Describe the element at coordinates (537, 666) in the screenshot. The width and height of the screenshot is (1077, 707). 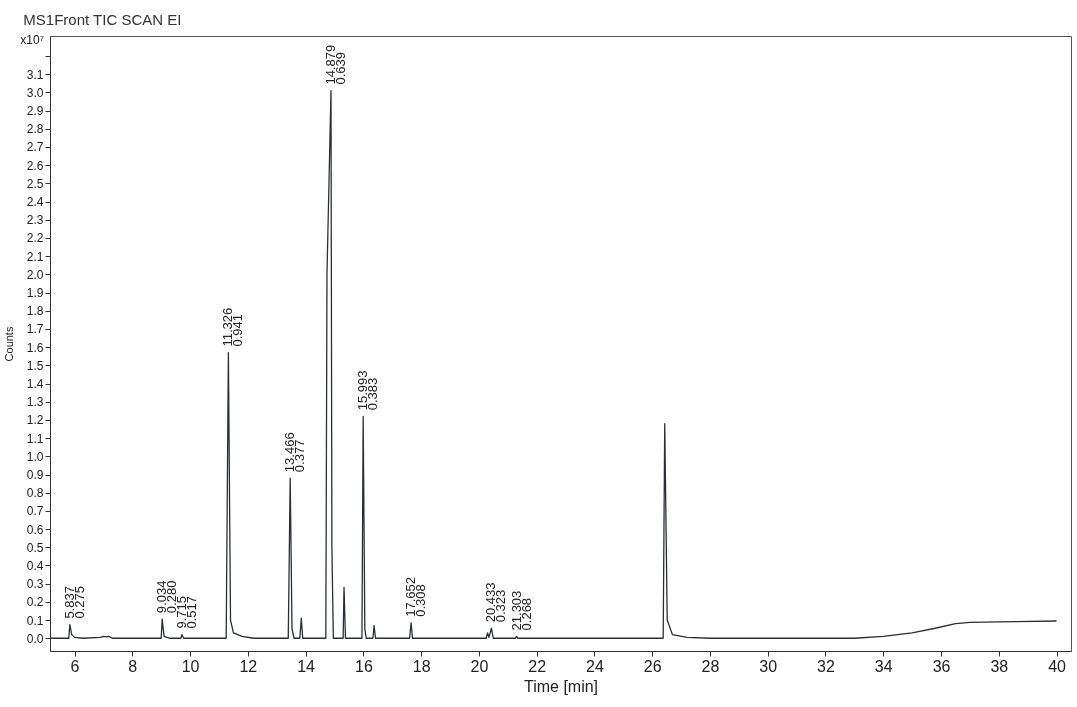
I see `x-tick-label: 22` at that location.